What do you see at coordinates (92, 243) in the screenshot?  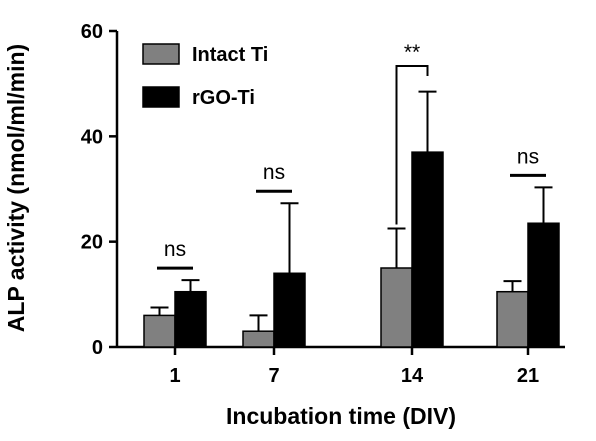 I see `y-tick-label: 20` at bounding box center [92, 243].